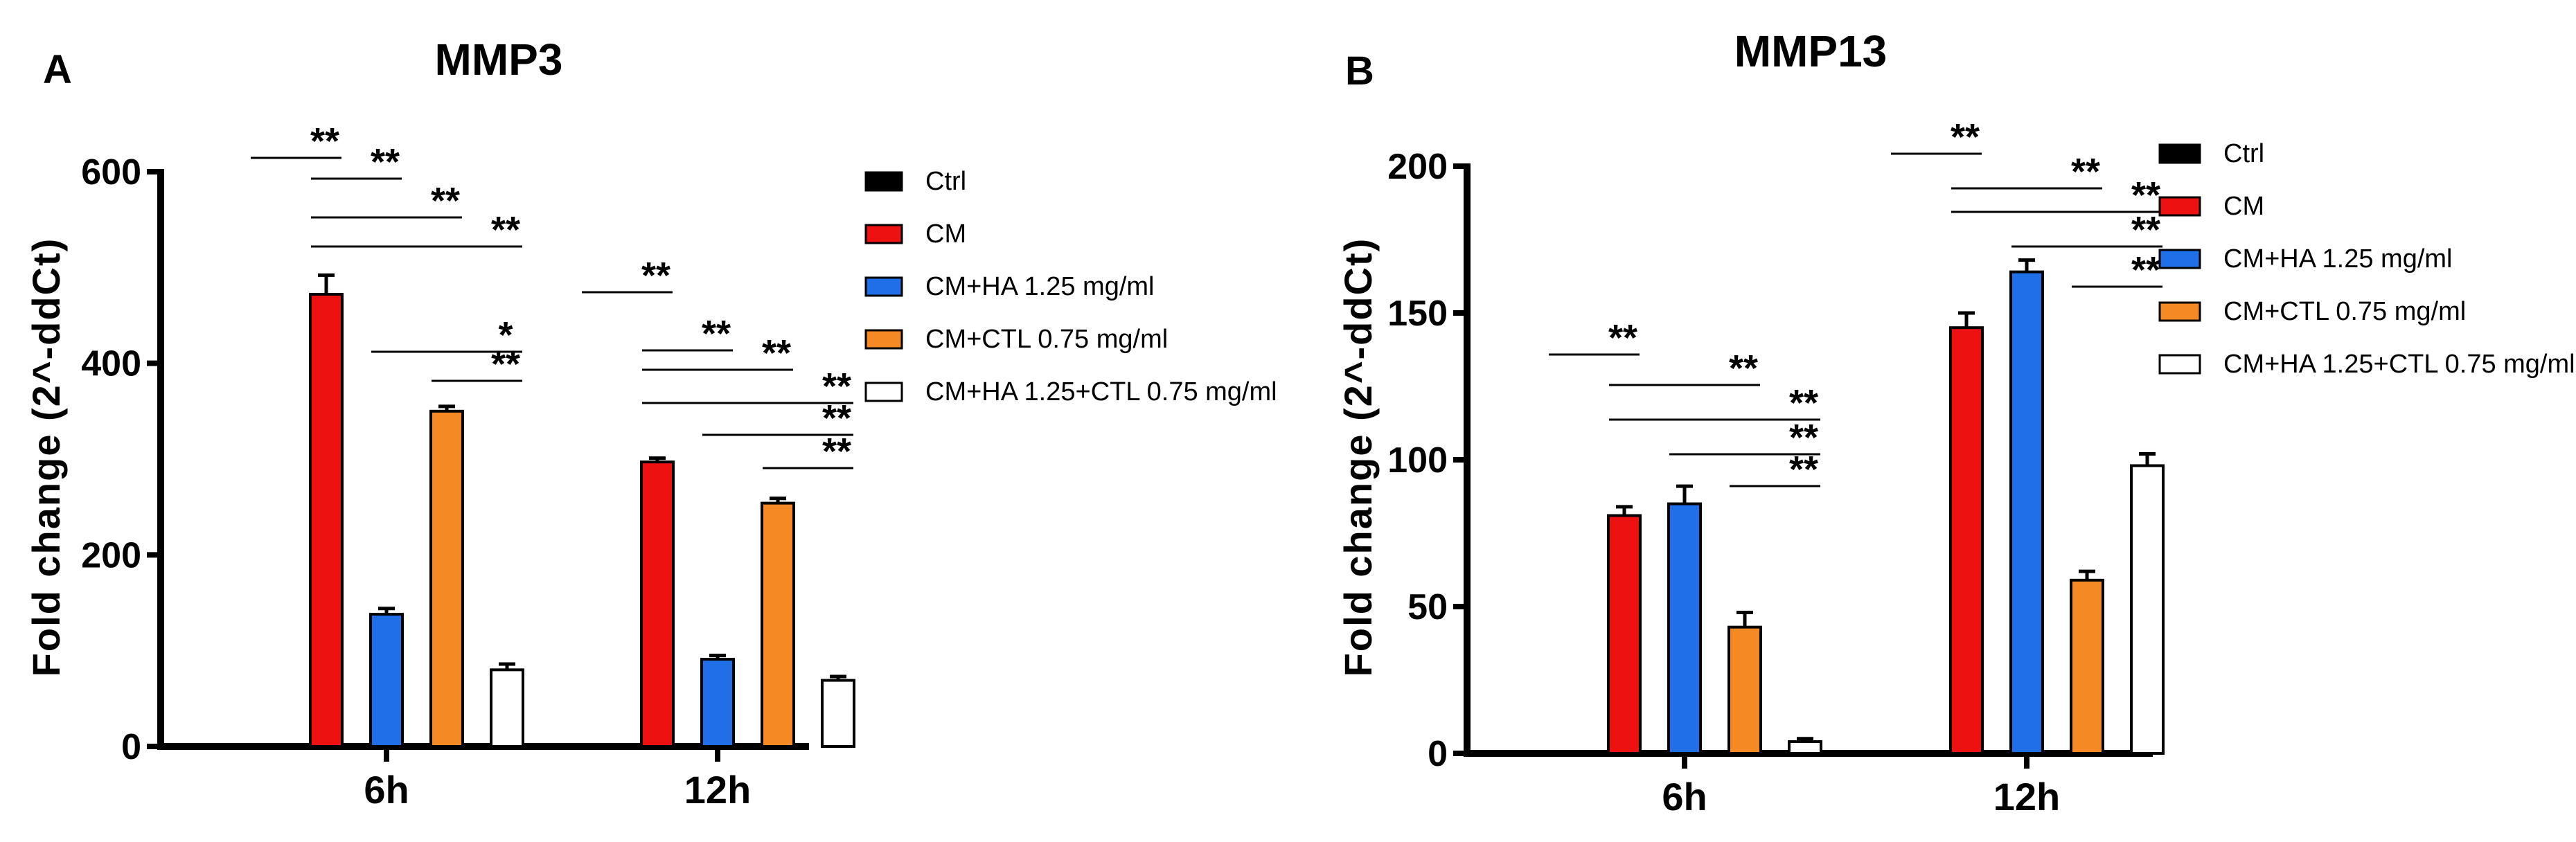 The image size is (2576, 842). Describe the element at coordinates (1810, 51) in the screenshot. I see `chart-title: MMP13` at that location.